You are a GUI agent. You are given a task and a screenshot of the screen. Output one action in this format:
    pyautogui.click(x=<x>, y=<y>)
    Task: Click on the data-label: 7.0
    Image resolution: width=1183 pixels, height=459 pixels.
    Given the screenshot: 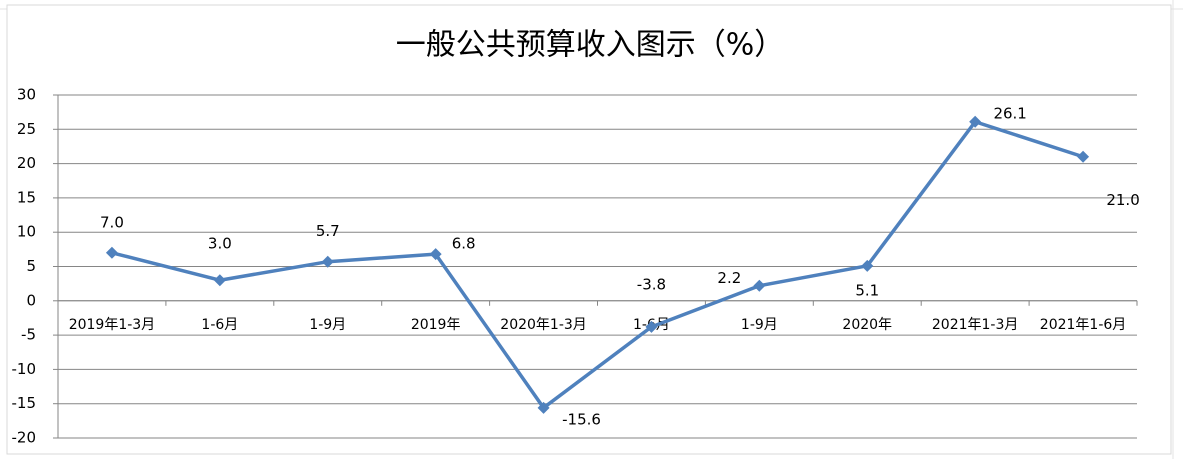 What is the action you would take?
    pyautogui.click(x=112, y=222)
    